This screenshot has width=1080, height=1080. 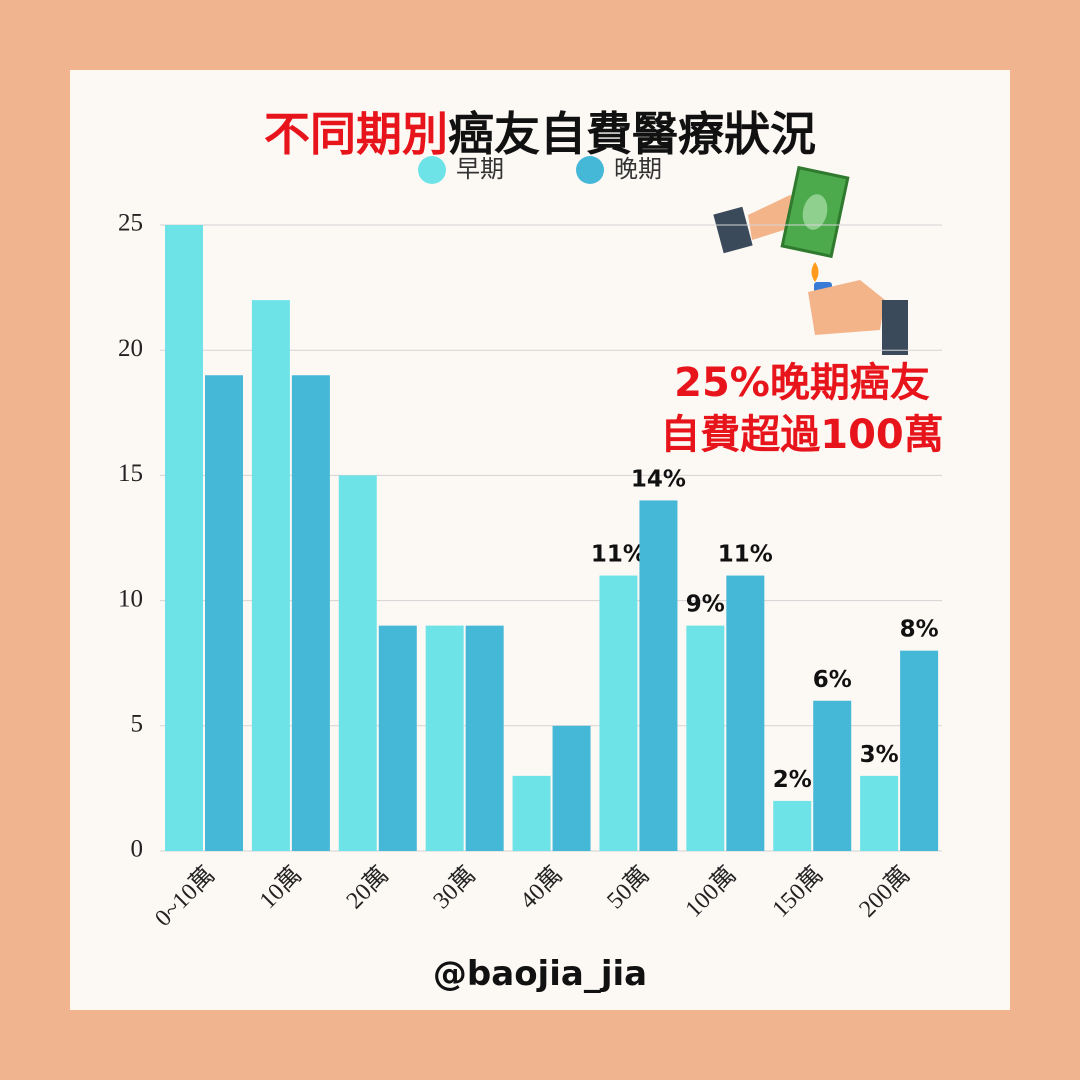 What do you see at coordinates (638, 169) in the screenshot?
I see `legend-label: 晚期` at bounding box center [638, 169].